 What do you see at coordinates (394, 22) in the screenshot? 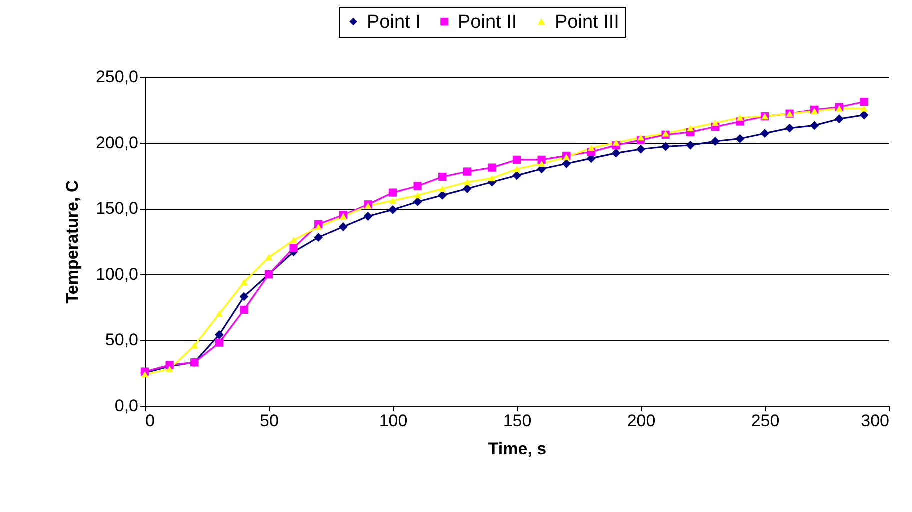
I see `legend-label: Point I` at bounding box center [394, 22].